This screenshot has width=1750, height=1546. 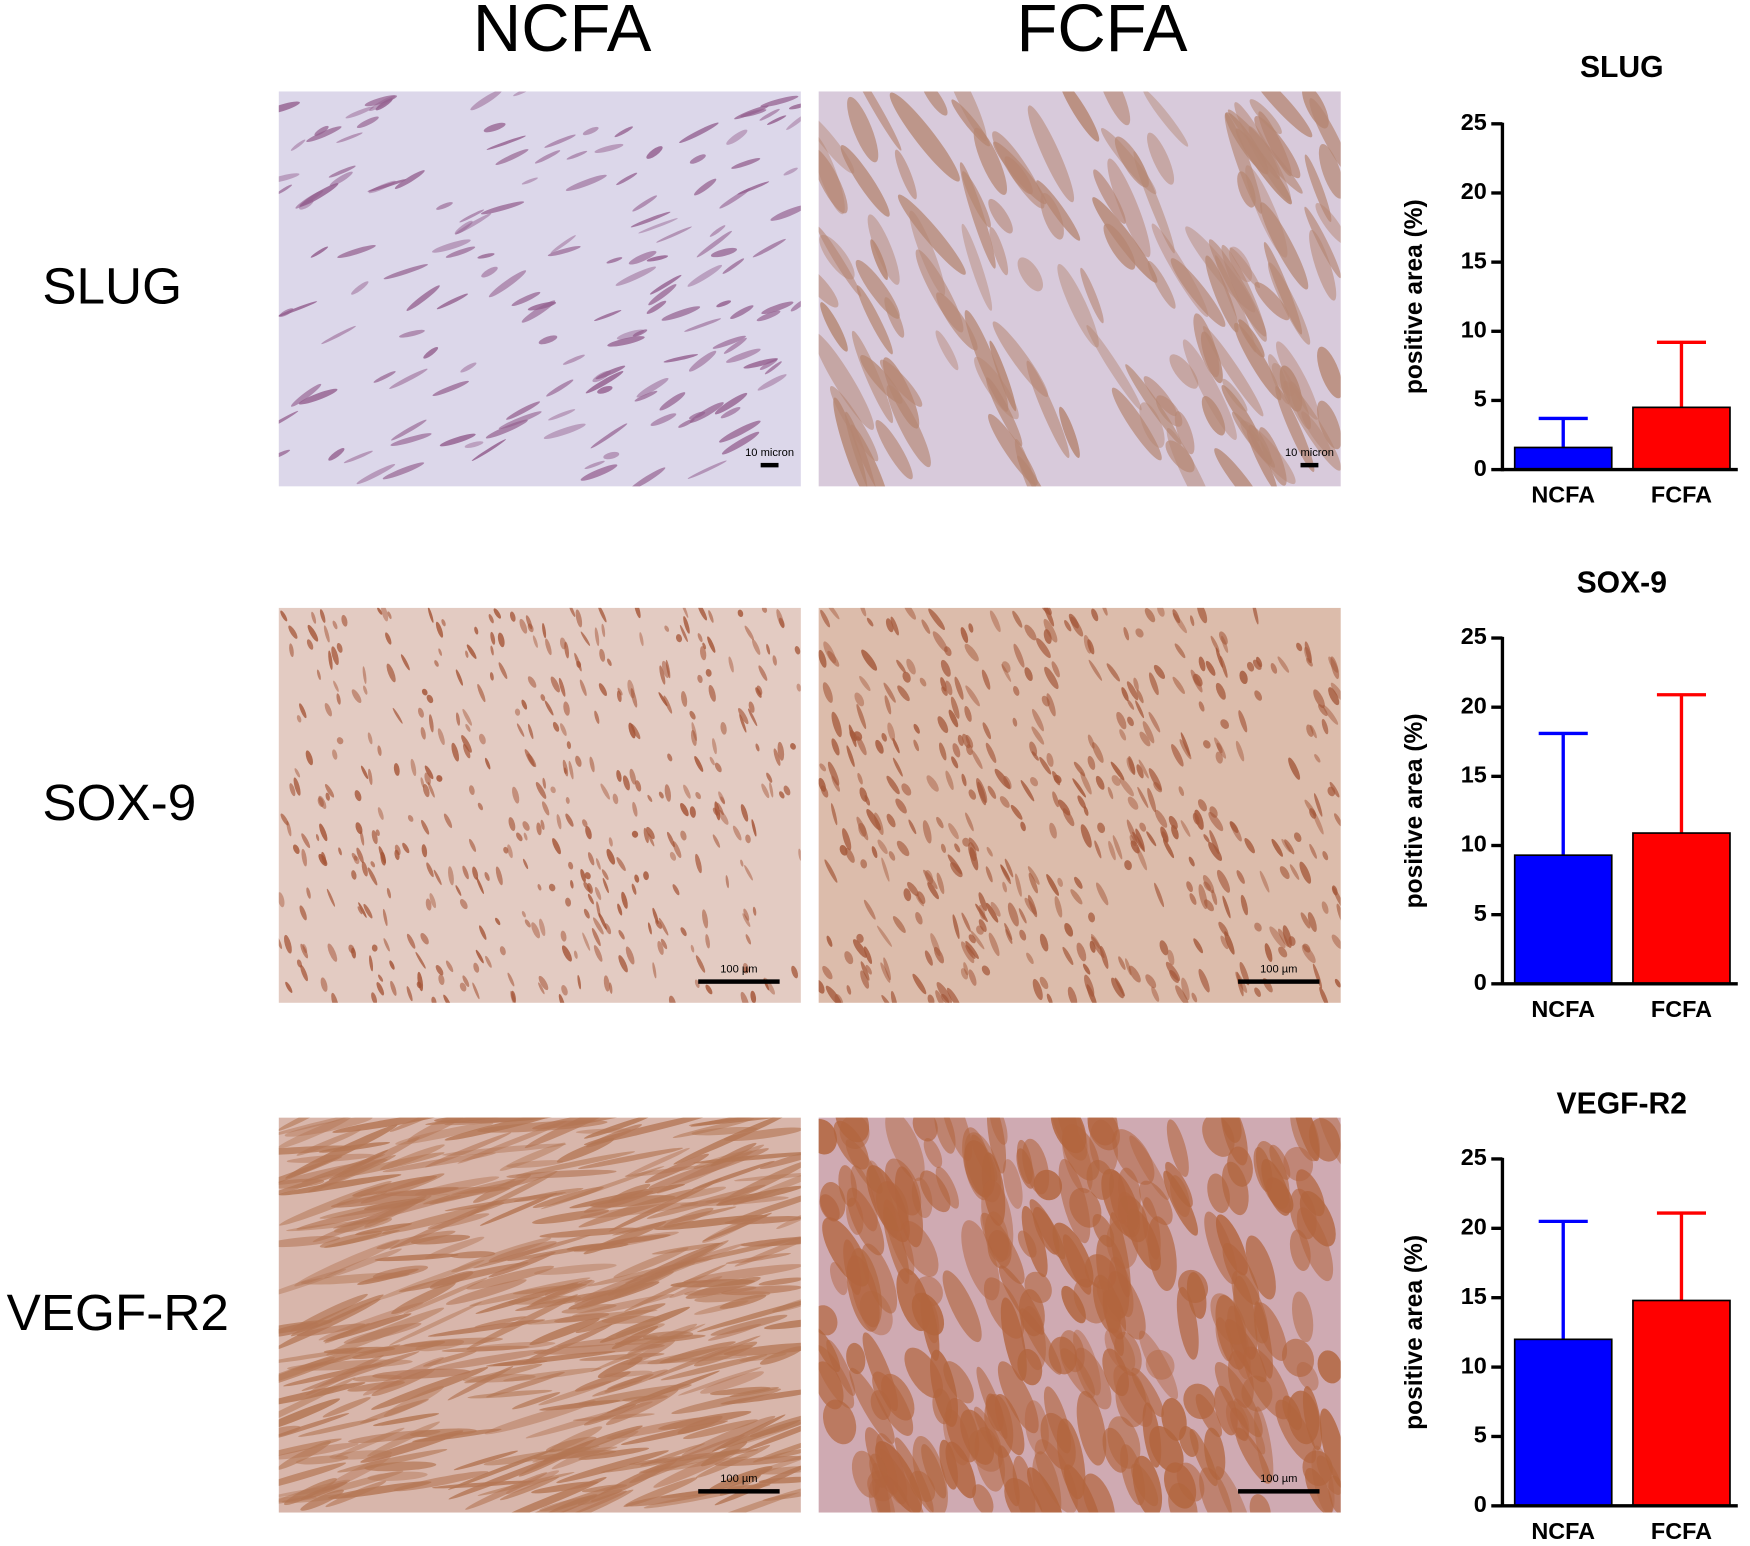 What do you see at coordinates (1079, 1315) in the screenshot?
I see `cells` at bounding box center [1079, 1315].